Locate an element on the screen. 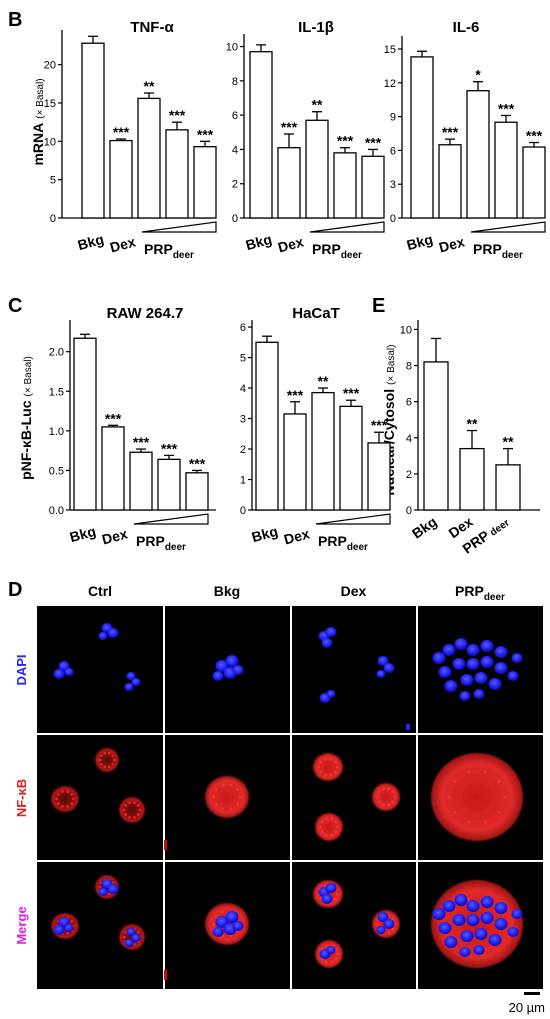 The width and height of the screenshot is (550, 1019). y-tick-label: 9 is located at coordinates (393, 118).